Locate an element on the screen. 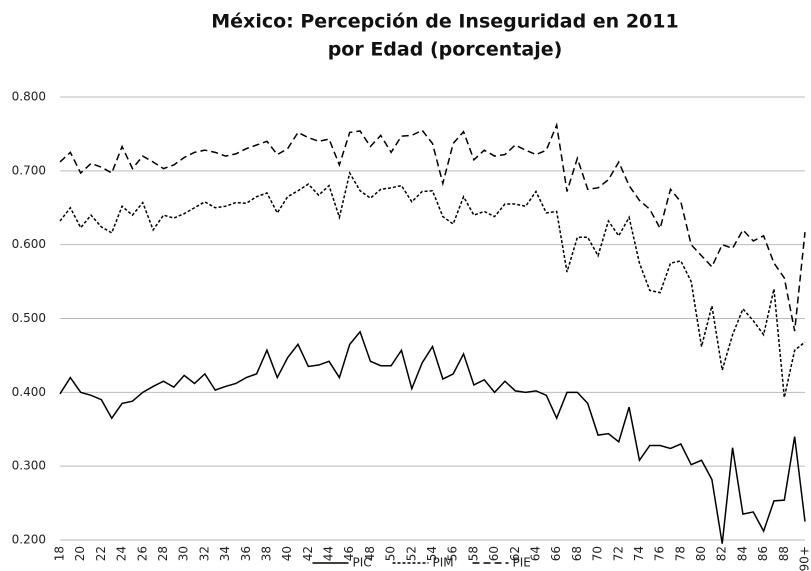  x-tick-label: 70 is located at coordinates (598, 553).